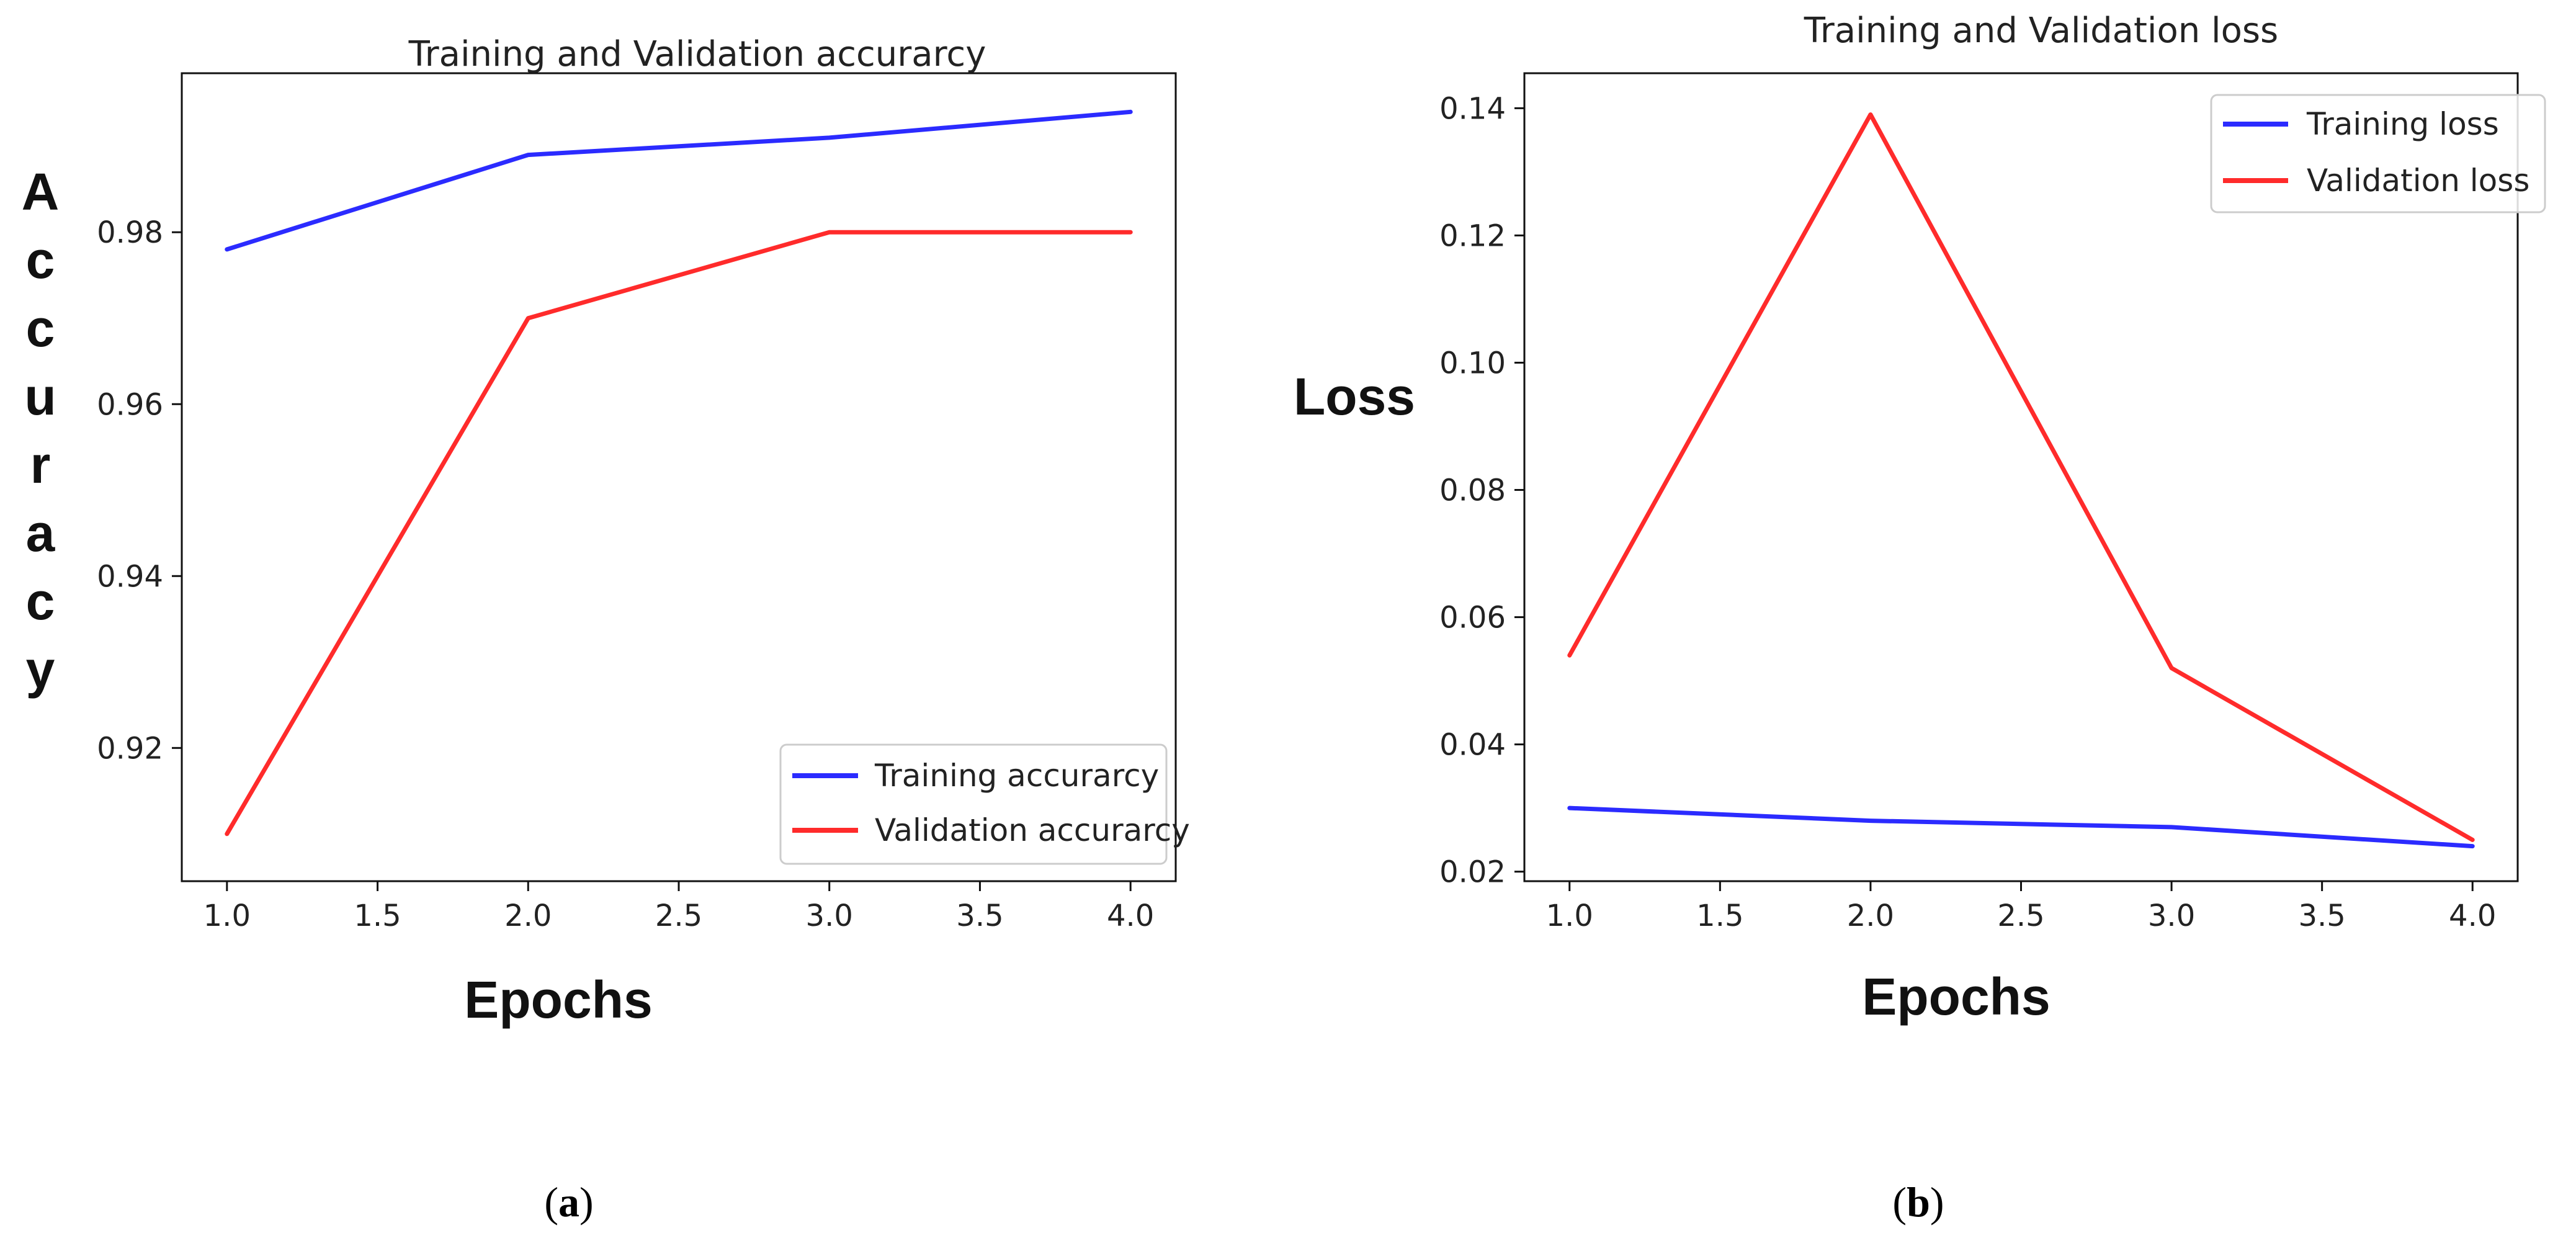 Image resolution: width=2576 pixels, height=1238 pixels. I want to click on y-tick-label: 0.04, so click(1472, 745).